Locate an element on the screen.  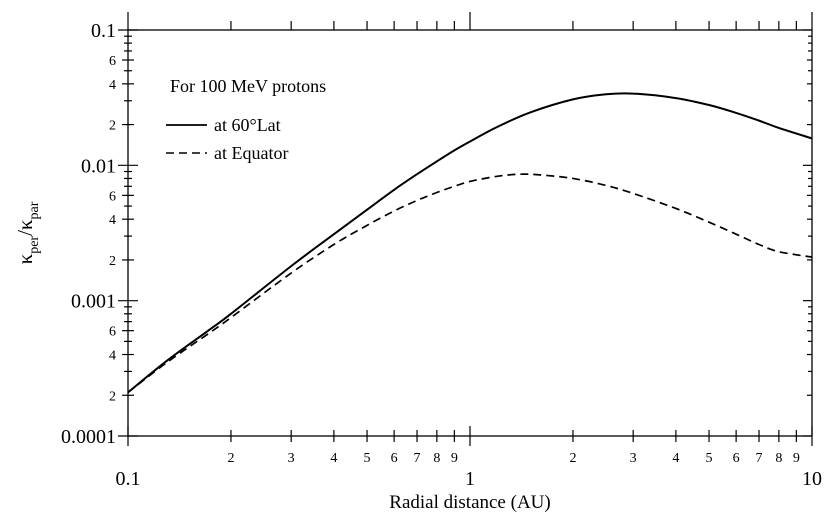
chart-annotation: For 100 MeV protons is located at coordinates (248, 86).